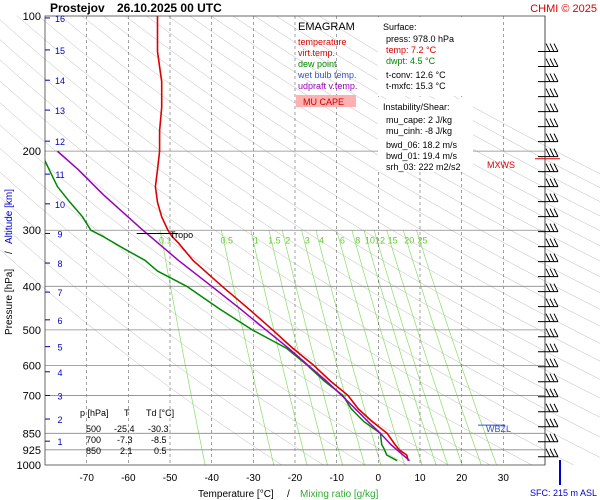 The height and width of the screenshot is (500, 600). I want to click on y-tick-label: 850, so click(32, 434).